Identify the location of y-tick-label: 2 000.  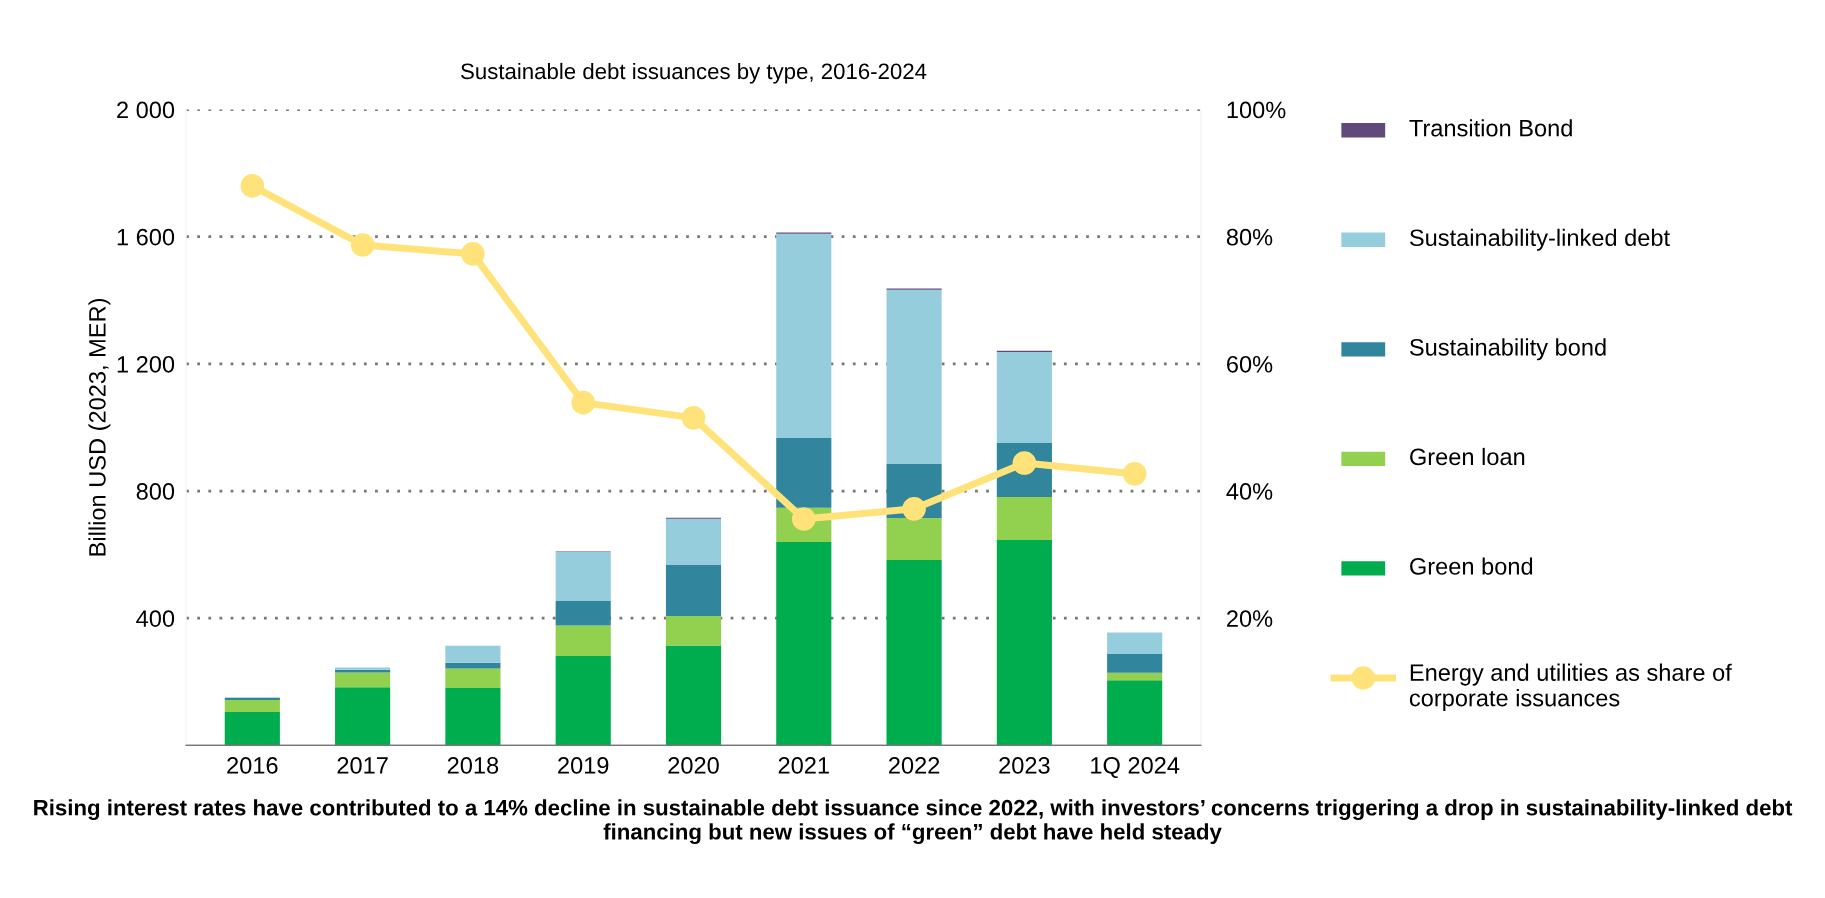
(146, 110).